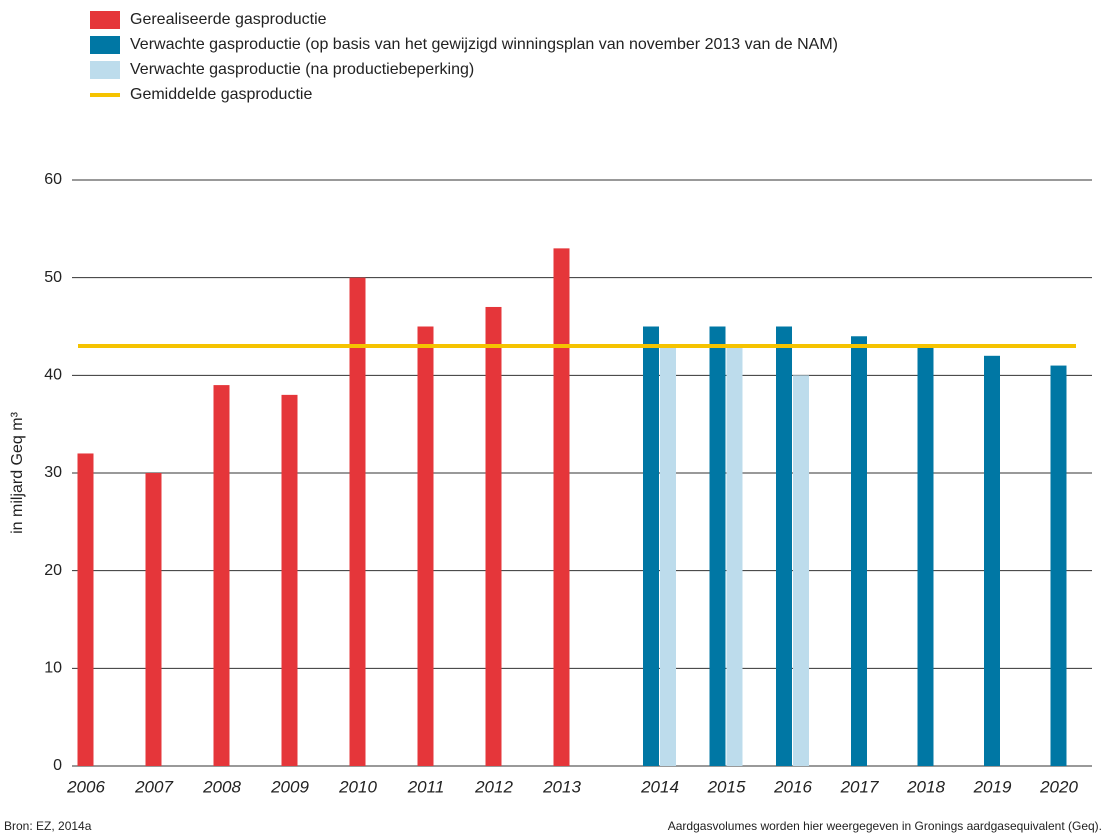 Image resolution: width=1106 pixels, height=837 pixels. Describe the element at coordinates (53, 668) in the screenshot. I see `y-tick-label: 10` at that location.